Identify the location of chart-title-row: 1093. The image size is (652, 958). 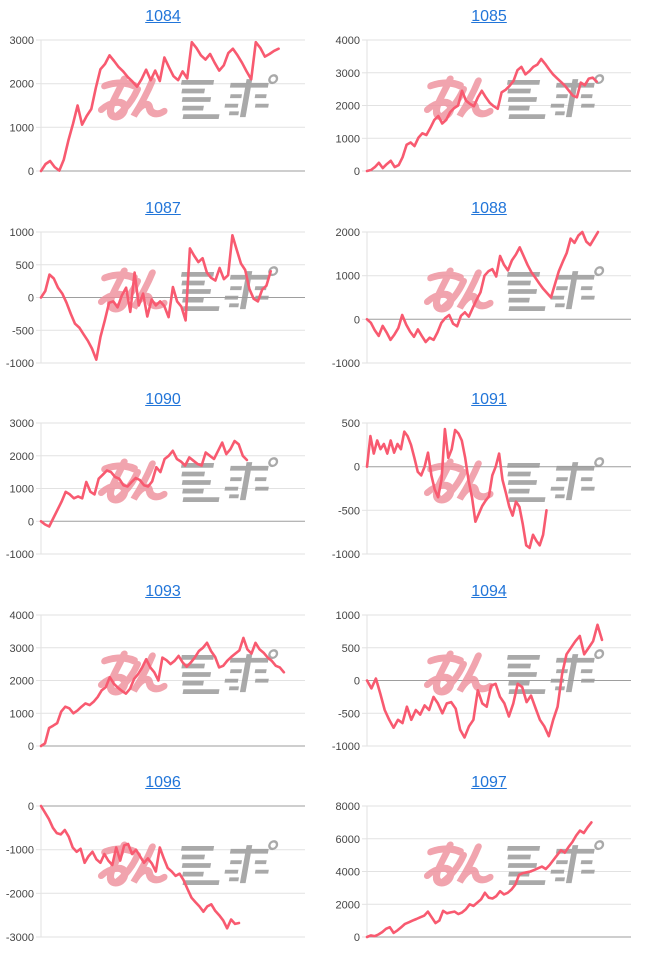
(163, 592).